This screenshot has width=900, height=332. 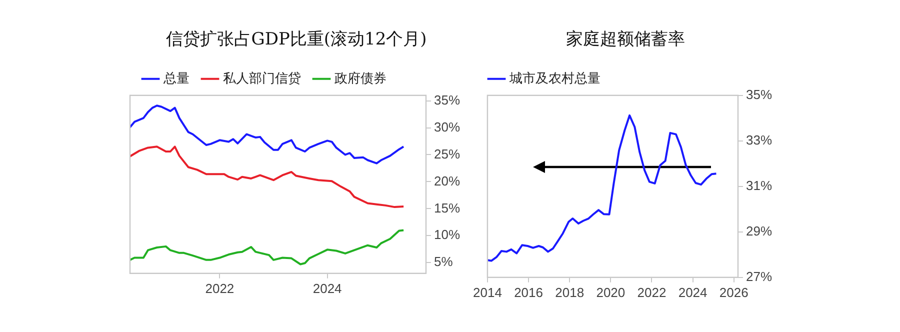 I want to click on y-tick-label: 25%, so click(x=447, y=154).